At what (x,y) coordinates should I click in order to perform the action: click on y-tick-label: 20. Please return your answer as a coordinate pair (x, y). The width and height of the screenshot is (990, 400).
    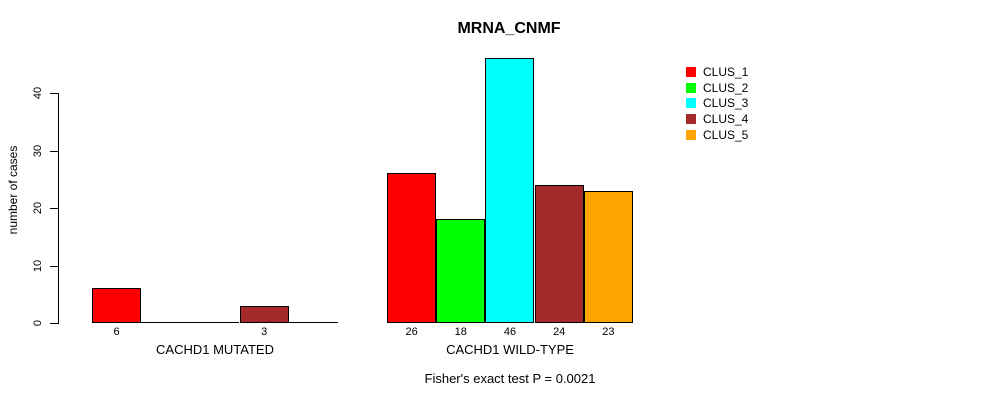
    Looking at the image, I should click on (38, 208).